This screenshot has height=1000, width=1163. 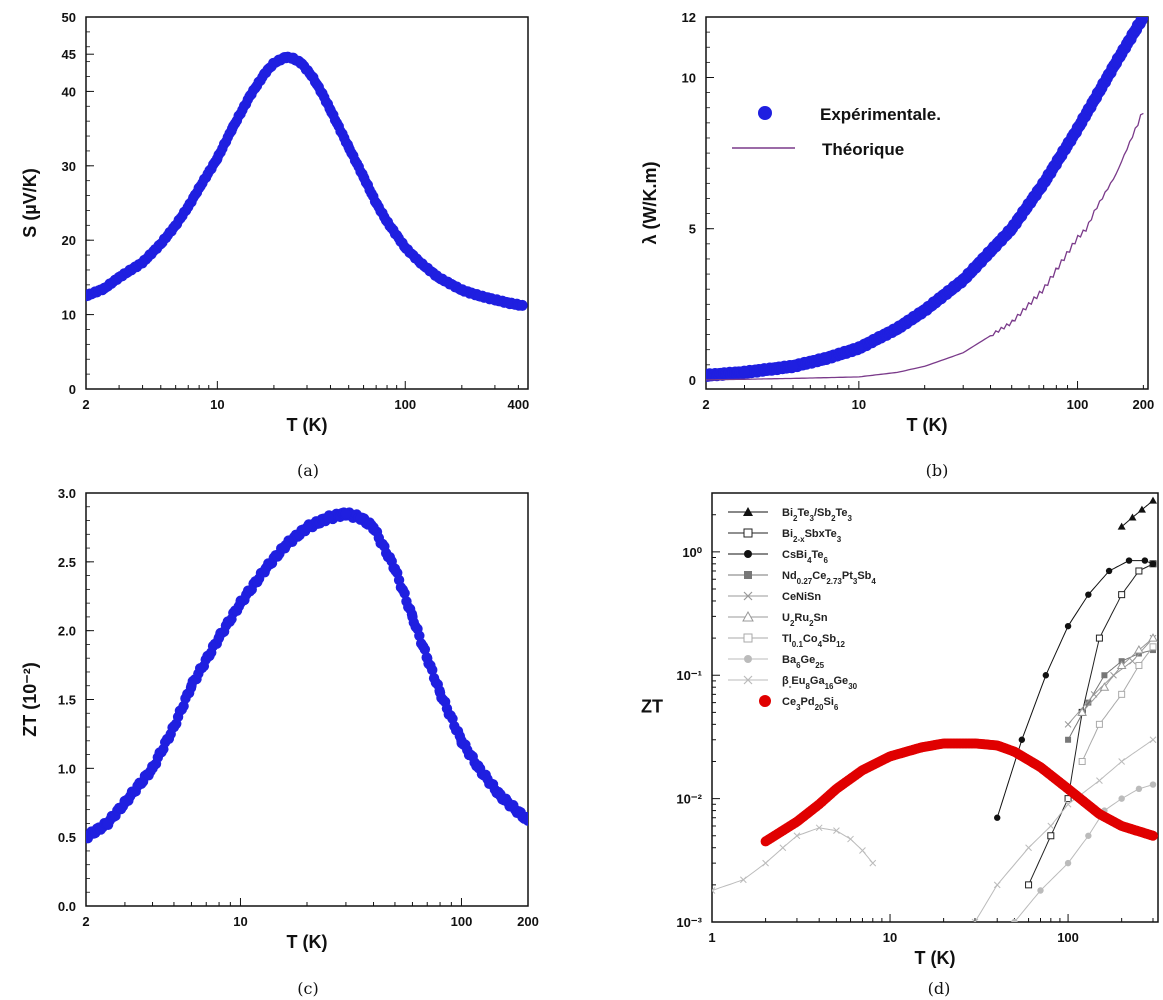 I want to click on legend-label: CeNiSn, so click(x=801, y=597).